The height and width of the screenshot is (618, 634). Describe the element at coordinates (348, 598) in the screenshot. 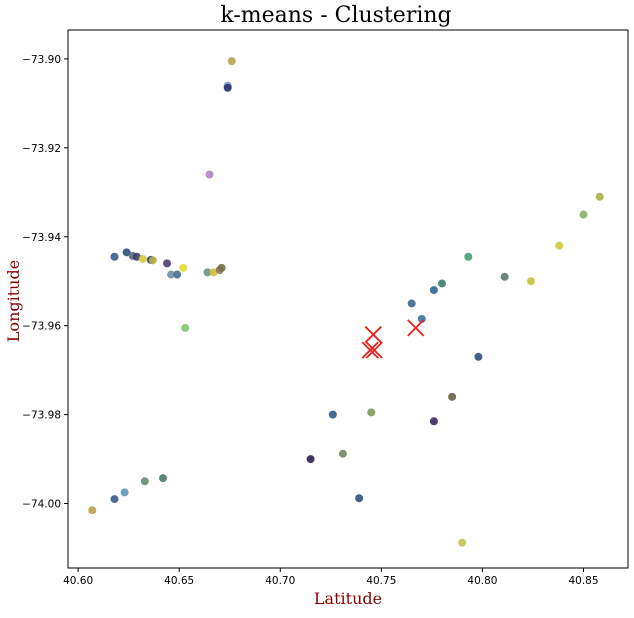

I see `x-axis-label: Latitude` at that location.